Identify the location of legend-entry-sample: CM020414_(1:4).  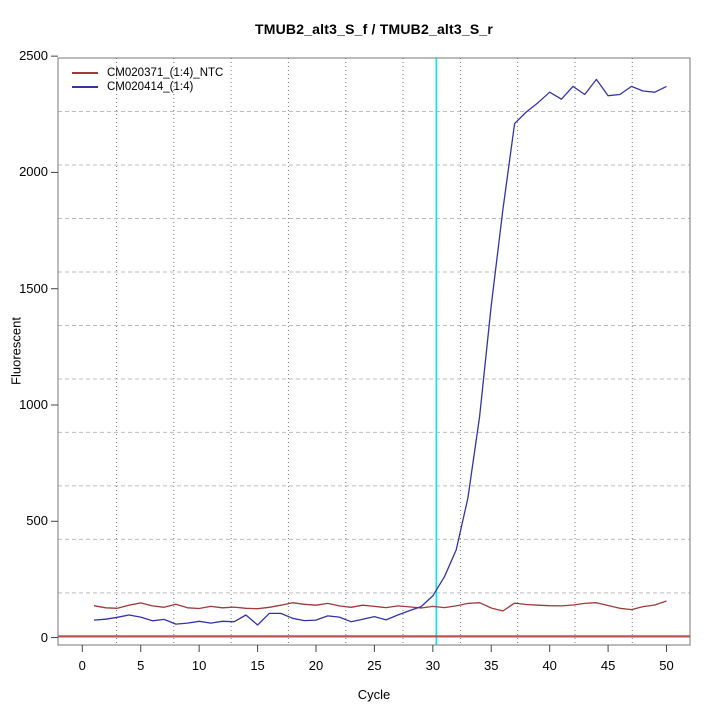
(147, 87).